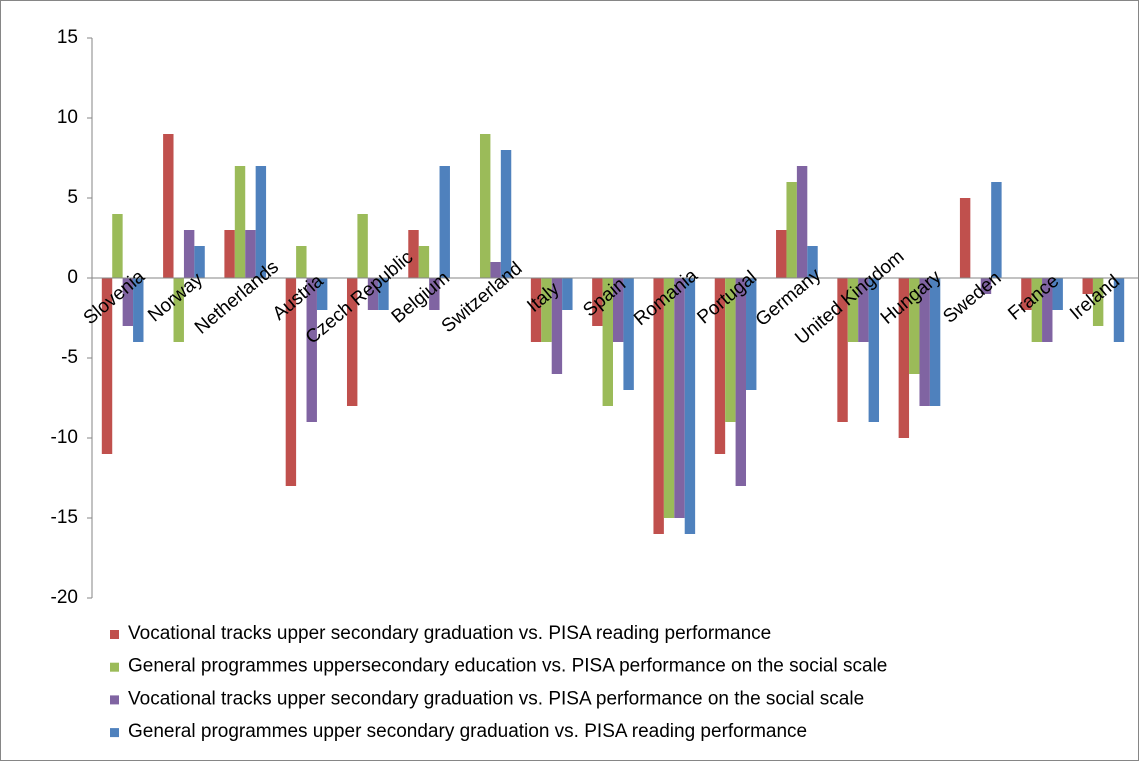 Image resolution: width=1139 pixels, height=761 pixels. I want to click on y-tick-label: -5, so click(69, 357).